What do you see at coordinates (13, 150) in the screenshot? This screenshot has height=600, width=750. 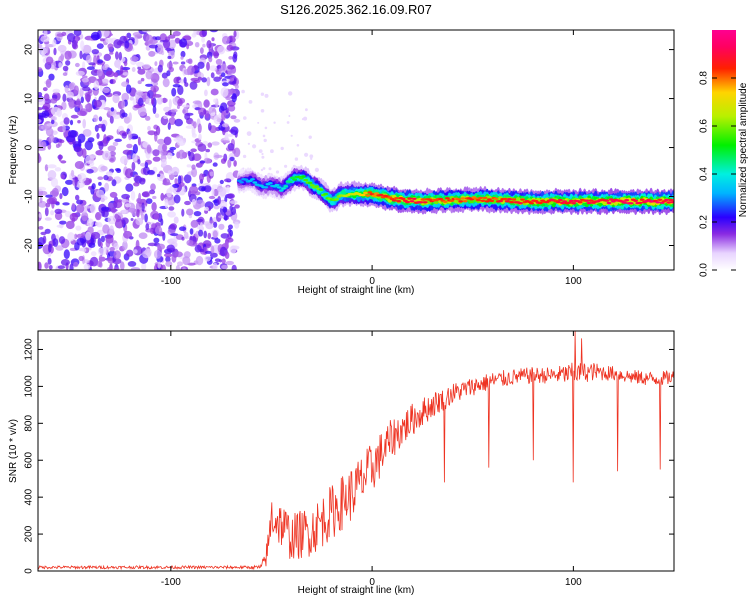 I see `spectrogram-y-label: Frequency (Hz)` at bounding box center [13, 150].